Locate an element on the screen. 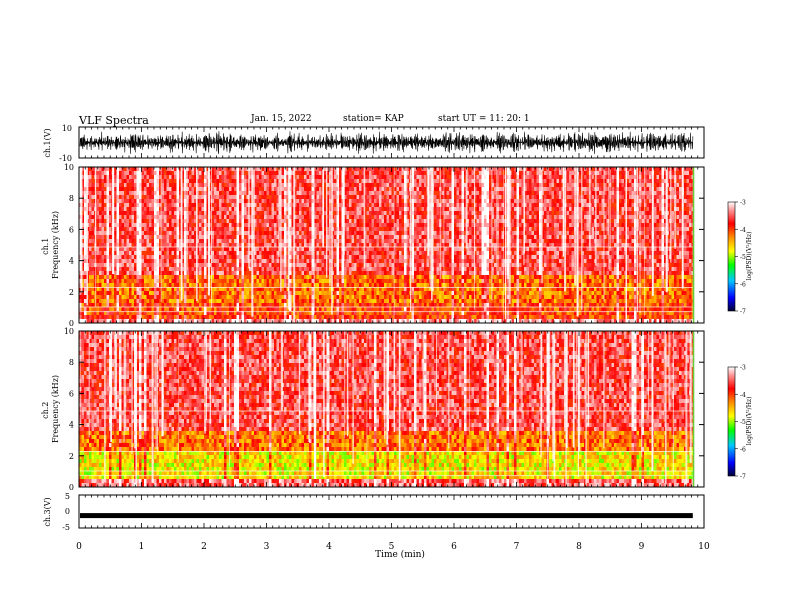 Image resolution: width=792 pixels, height=612 pixels. ch1-spectrogram-ytick-label: 0 is located at coordinates (71, 323).